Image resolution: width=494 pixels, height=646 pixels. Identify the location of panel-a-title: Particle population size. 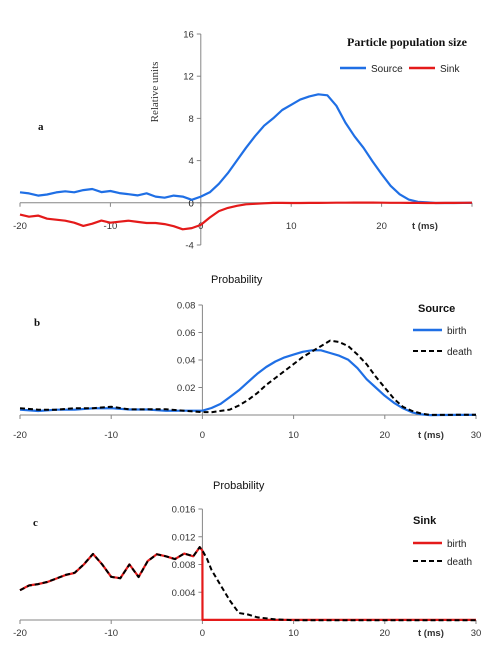
(407, 42).